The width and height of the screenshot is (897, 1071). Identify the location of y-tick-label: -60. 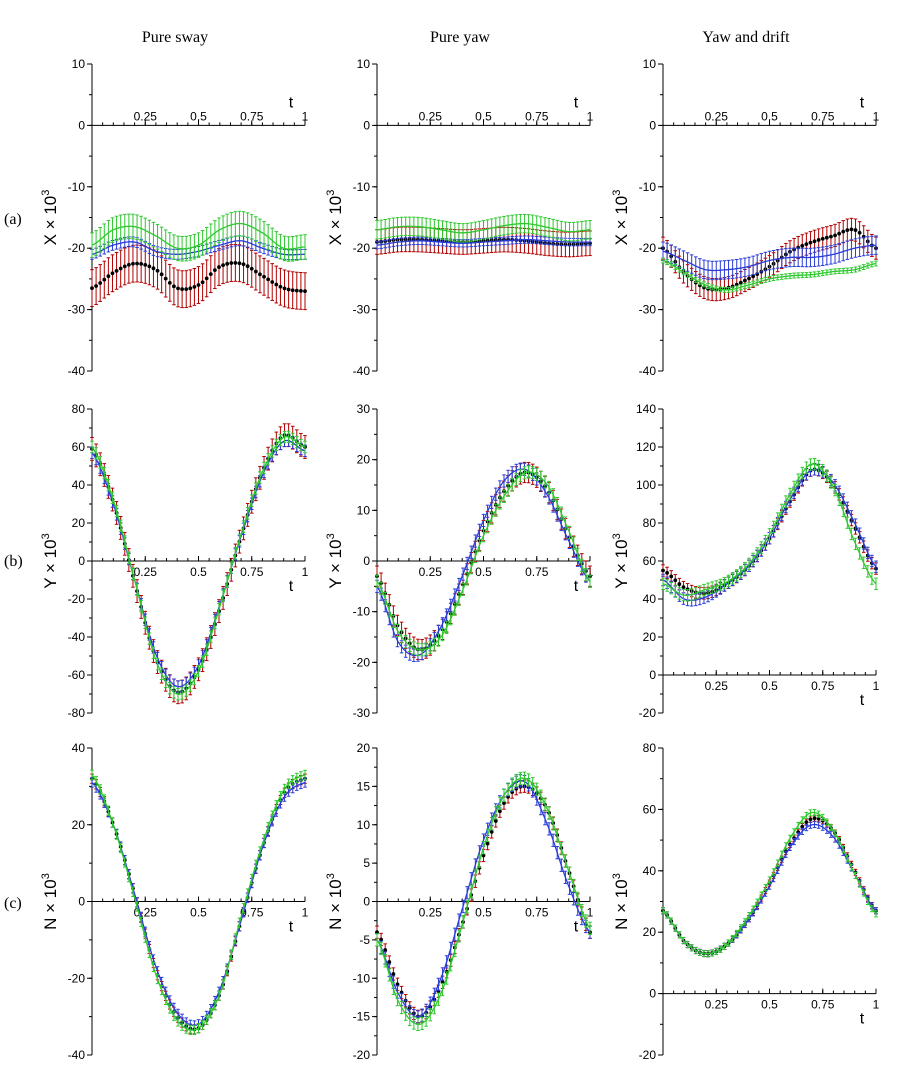
(77, 675).